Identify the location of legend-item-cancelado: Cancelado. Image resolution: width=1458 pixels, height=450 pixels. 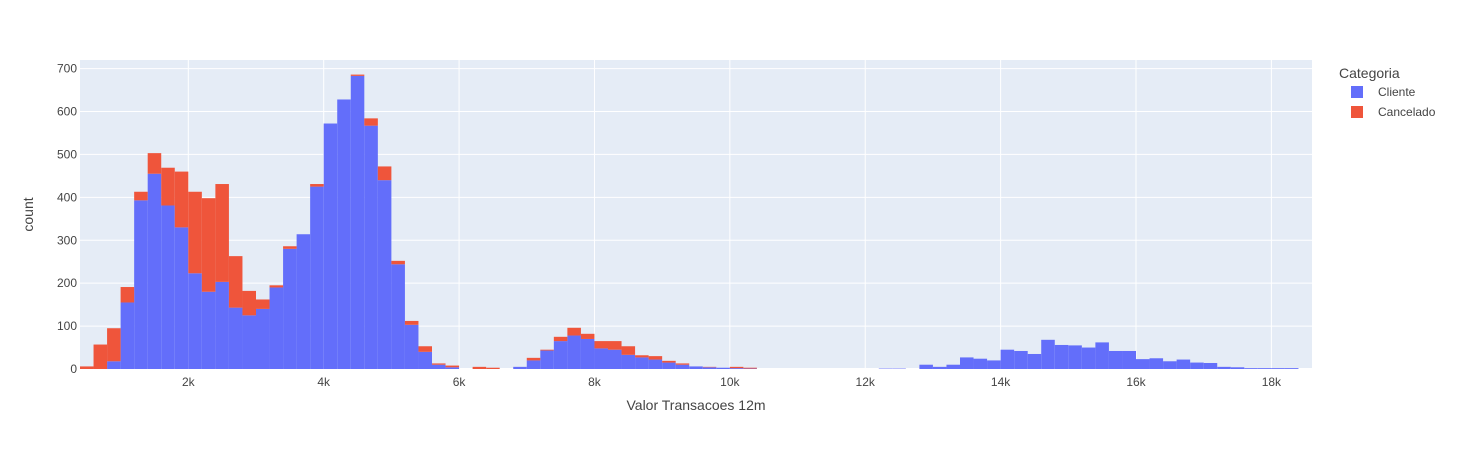
(1393, 112).